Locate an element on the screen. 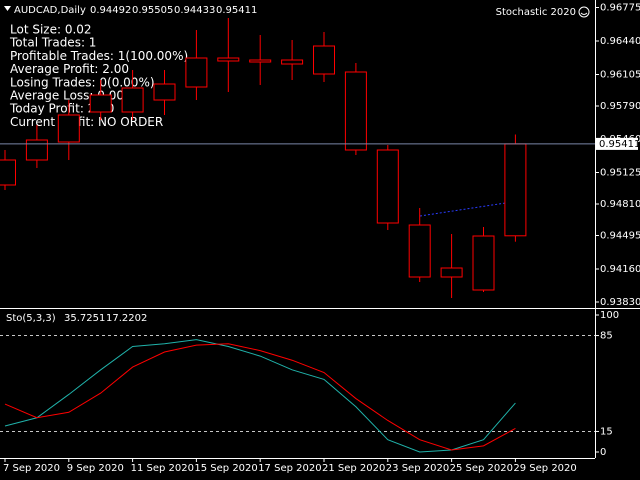 This screenshot has width=640, height=480. x-tick-label: 25 Sep 2020 is located at coordinates (481, 468).